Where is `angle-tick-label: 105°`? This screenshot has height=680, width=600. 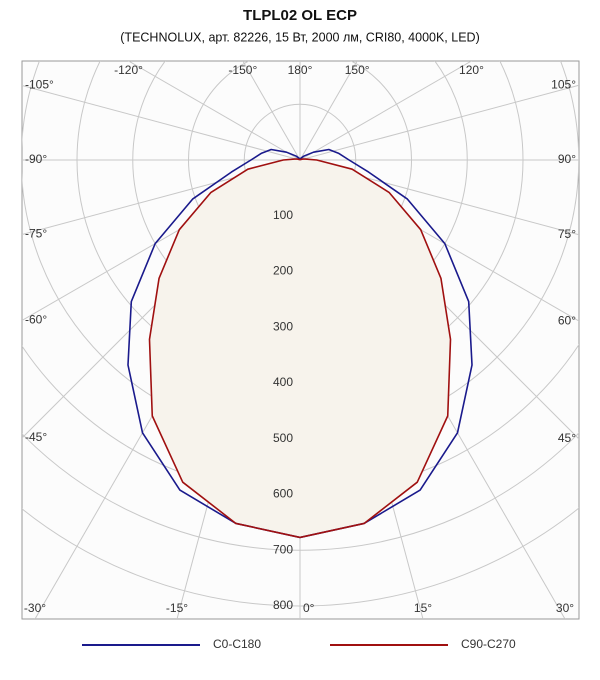 angle-tick-label: 105° is located at coordinates (563, 84).